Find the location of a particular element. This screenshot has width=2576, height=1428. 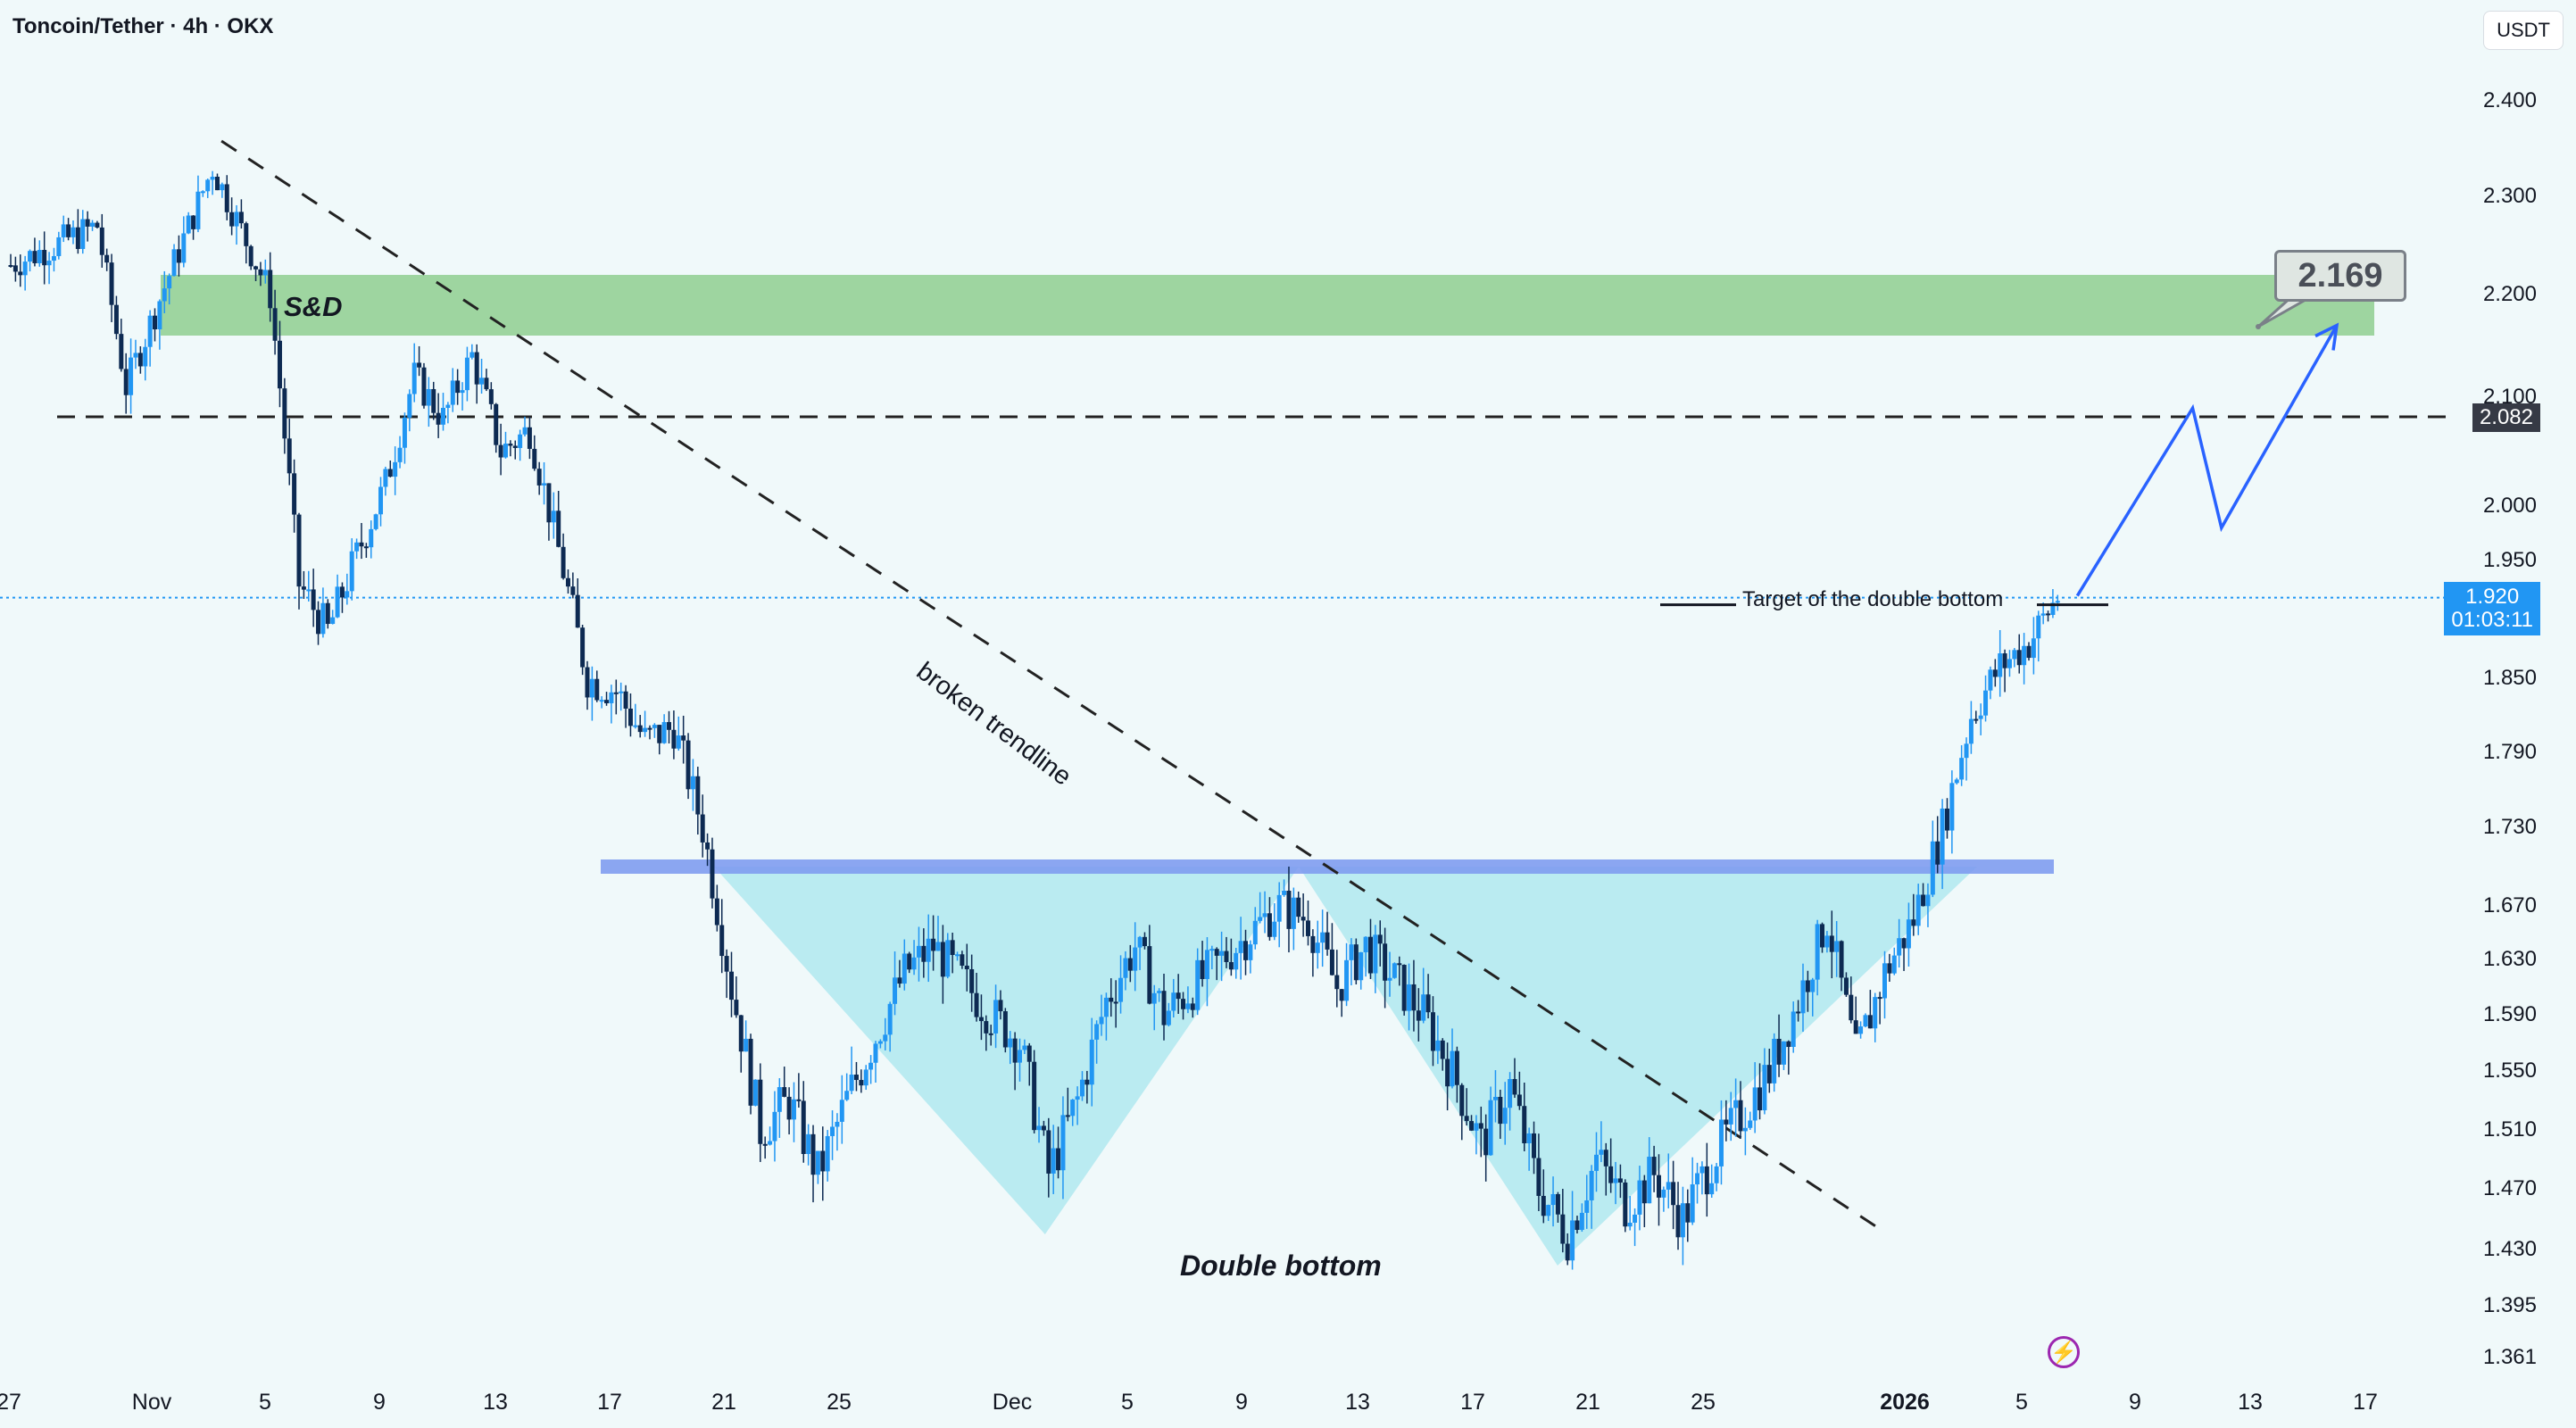

price-tick: 1.395 is located at coordinates (2510, 1305).